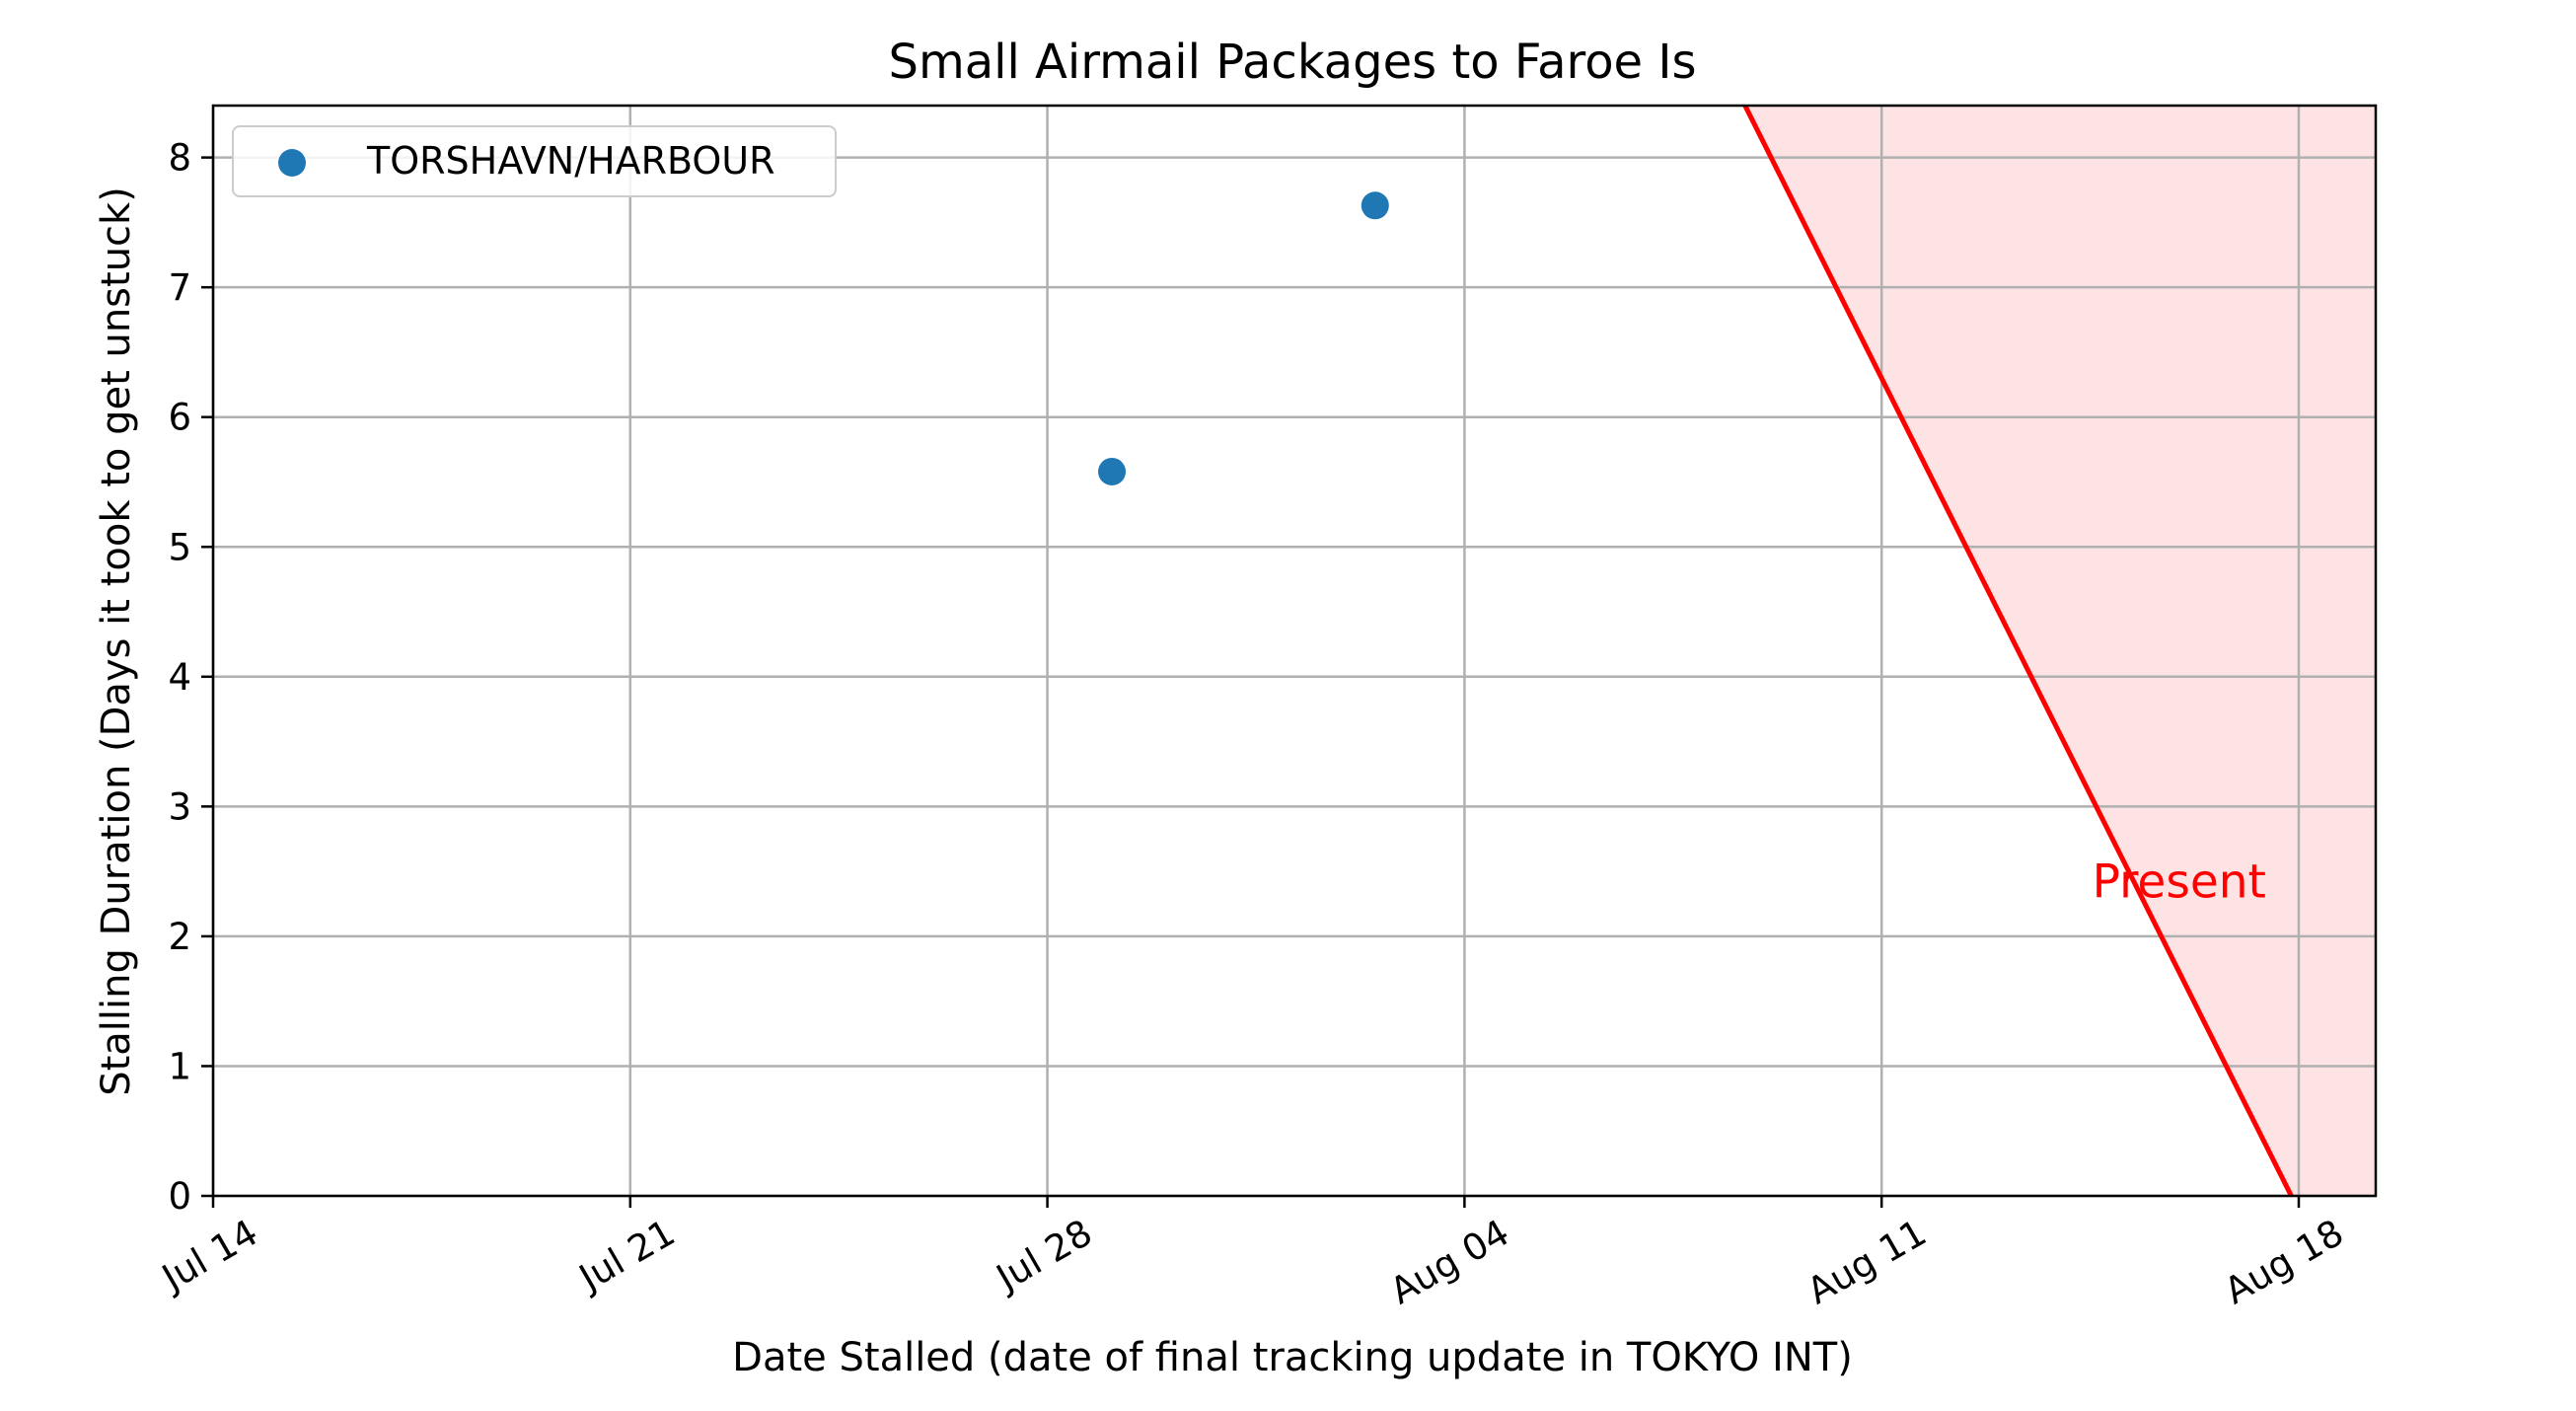 The image size is (2576, 1411). I want to click on chart-title: Small Airmail Packages to Faroe Is, so click(1292, 62).